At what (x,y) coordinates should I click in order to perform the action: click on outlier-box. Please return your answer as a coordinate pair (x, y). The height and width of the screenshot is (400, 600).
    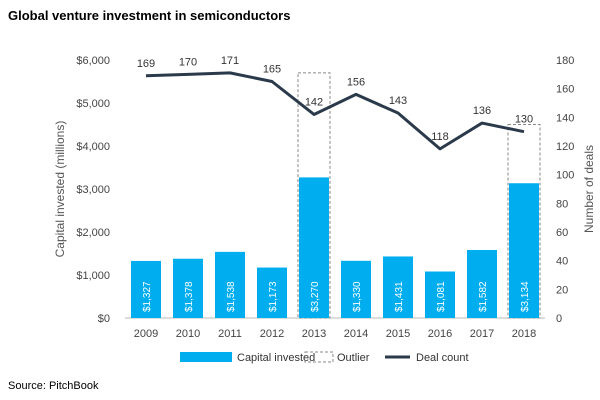
    Looking at the image, I should click on (314, 195).